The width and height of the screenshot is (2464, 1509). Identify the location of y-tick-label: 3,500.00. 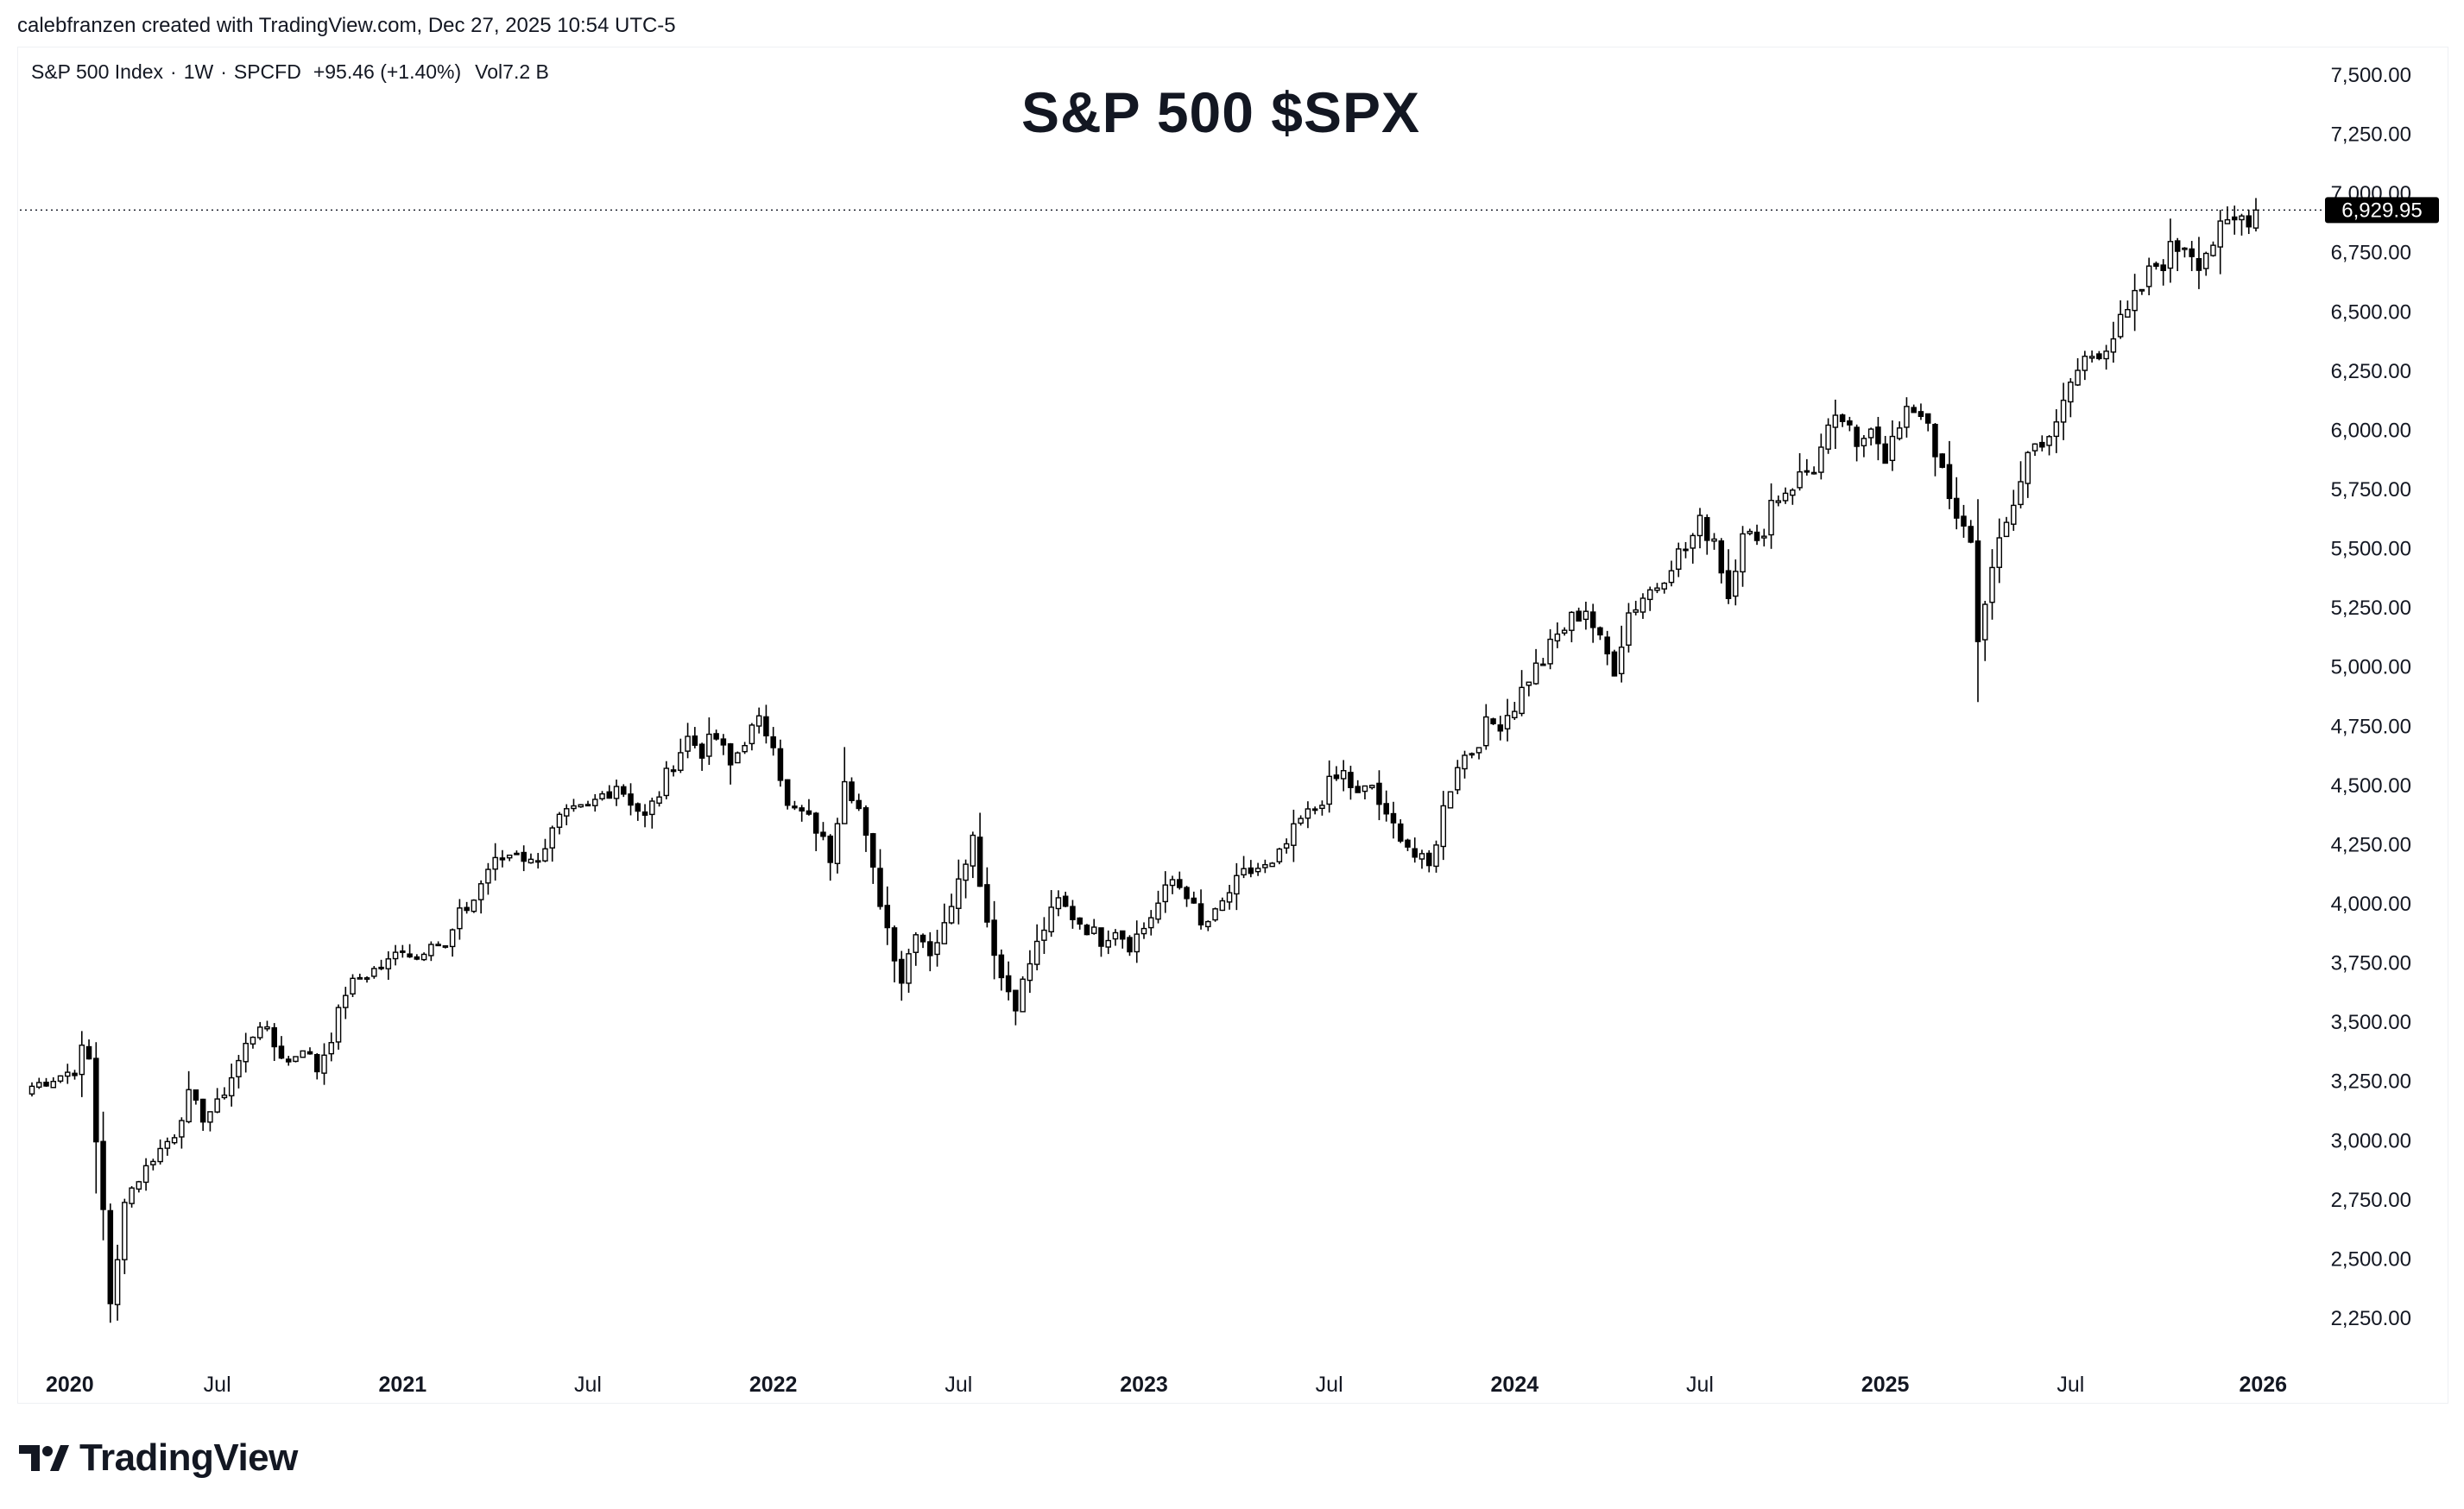
(2371, 1022).